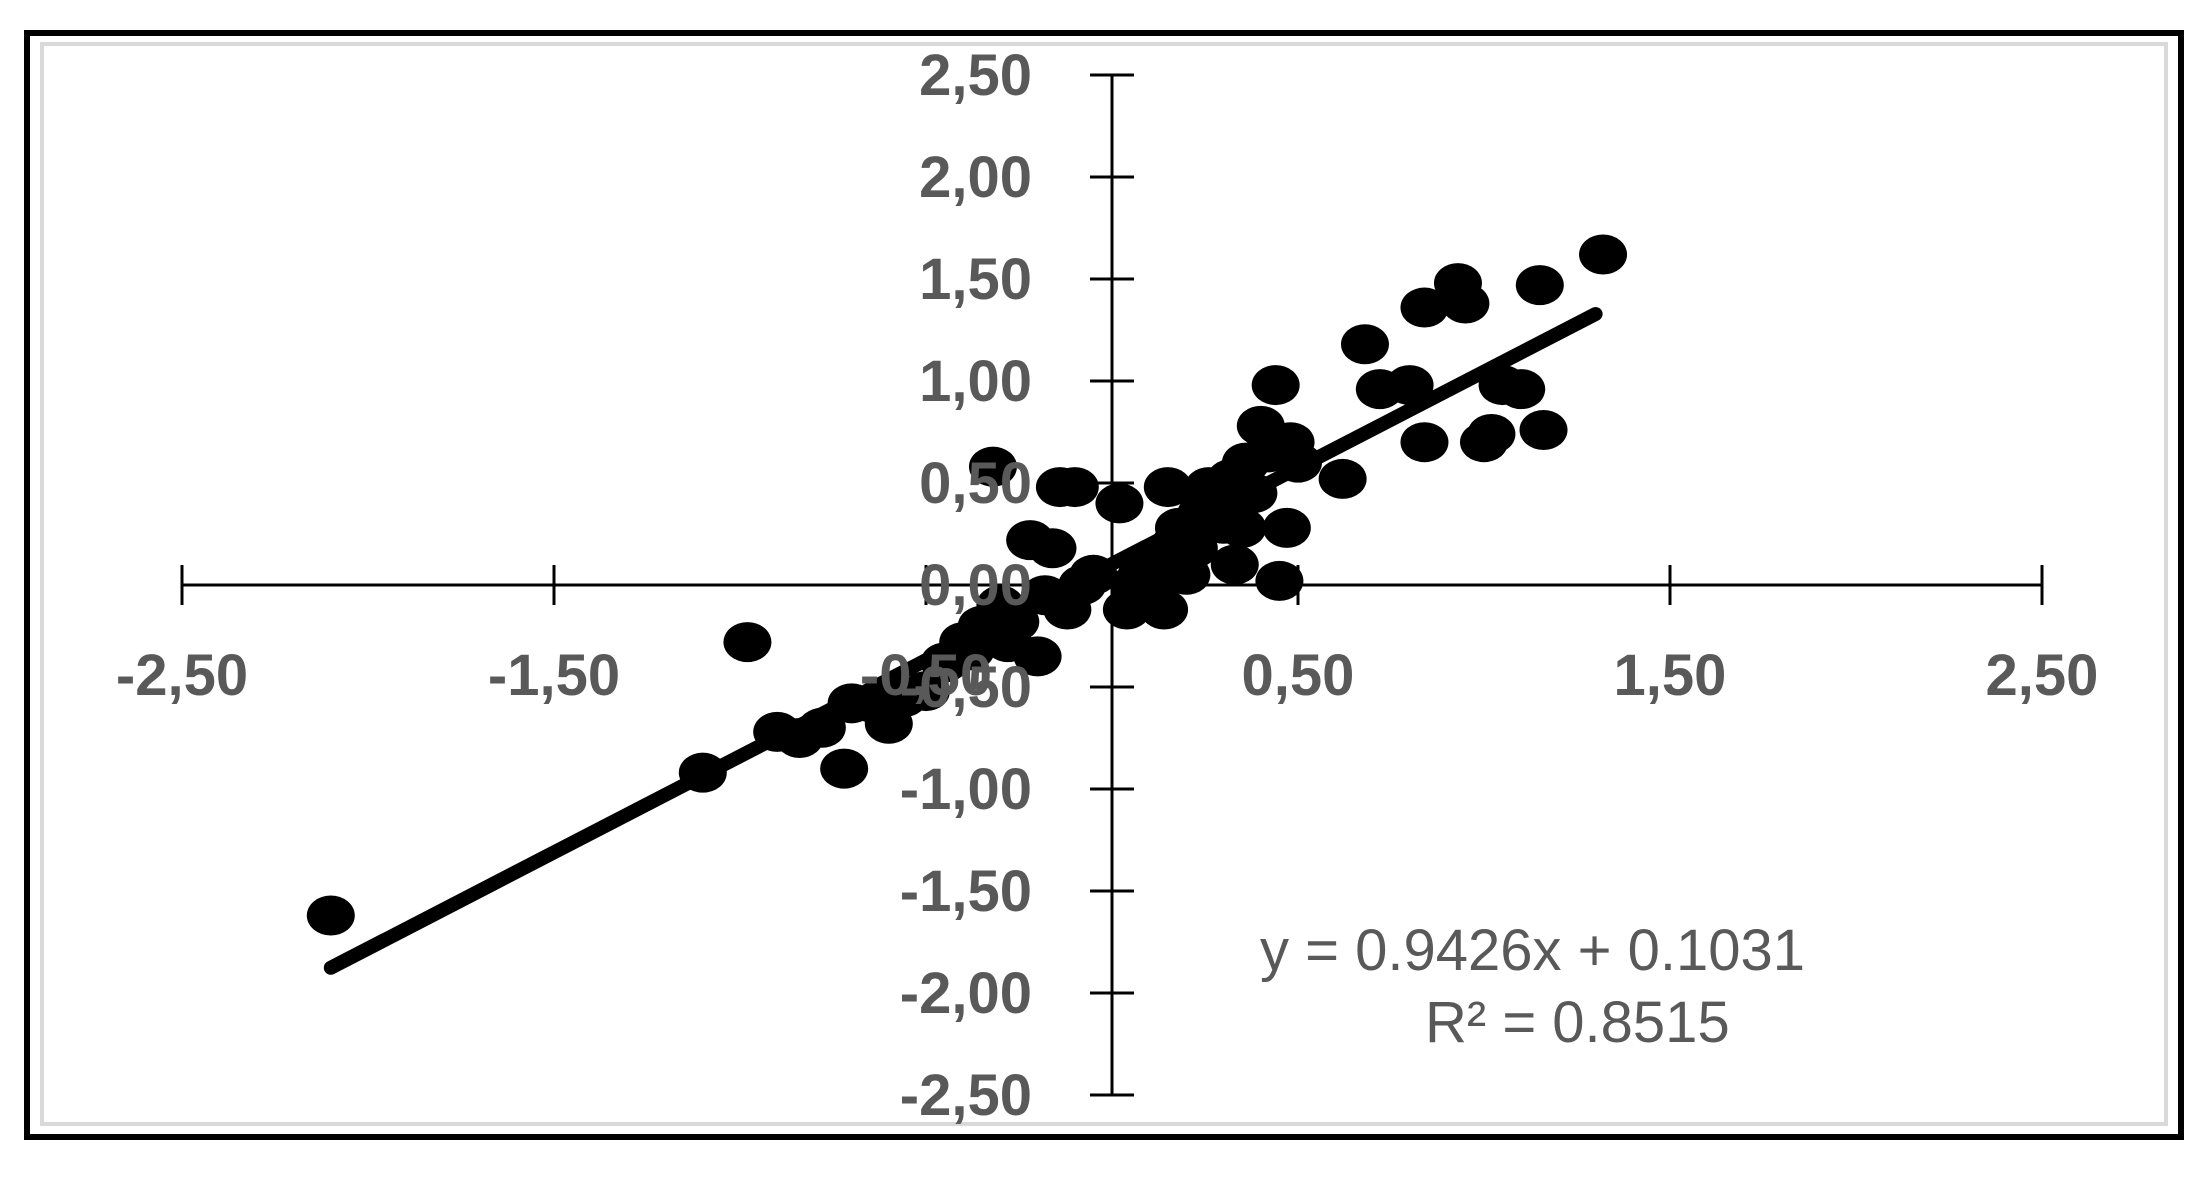 This screenshot has height=1187, width=2208. I want to click on x-tick-label: 2,50, so click(2042, 675).